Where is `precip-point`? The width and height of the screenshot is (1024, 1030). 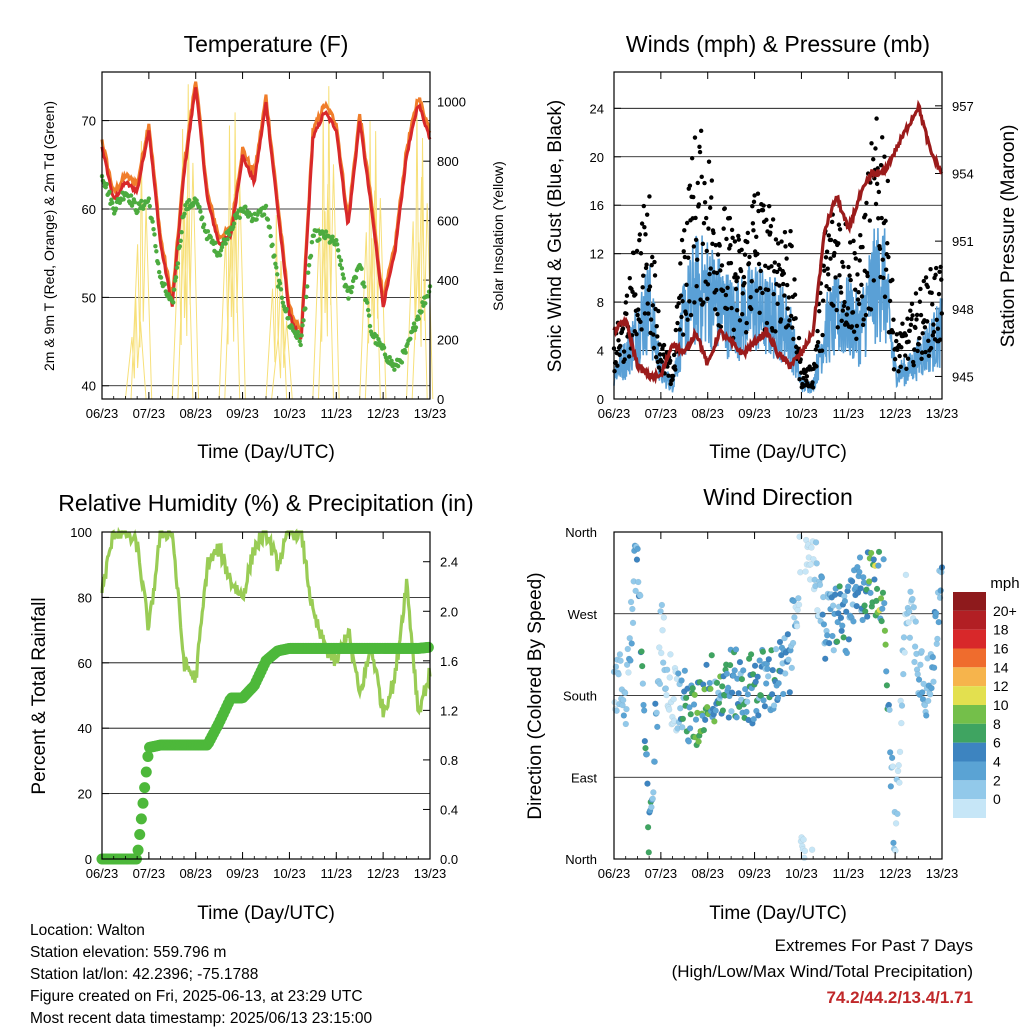
precip-point is located at coordinates (145, 788).